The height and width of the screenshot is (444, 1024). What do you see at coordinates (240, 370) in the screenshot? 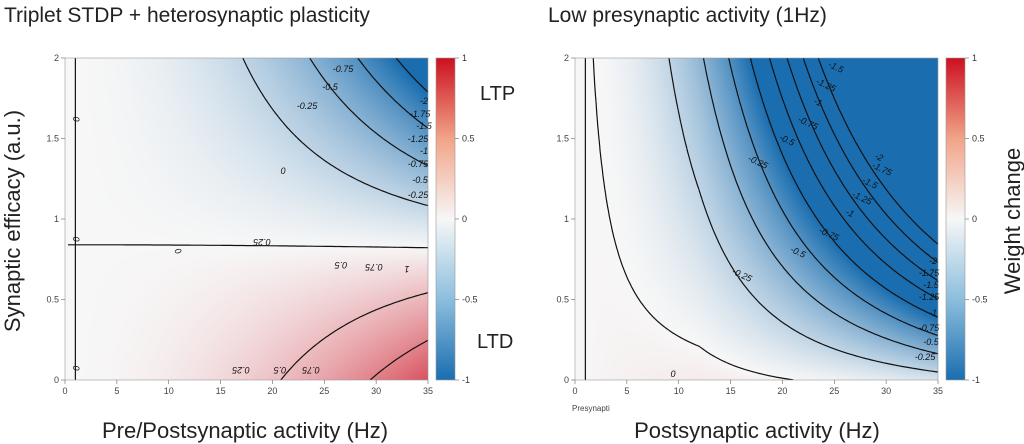
I see `contour-label: 0.25` at bounding box center [240, 370].